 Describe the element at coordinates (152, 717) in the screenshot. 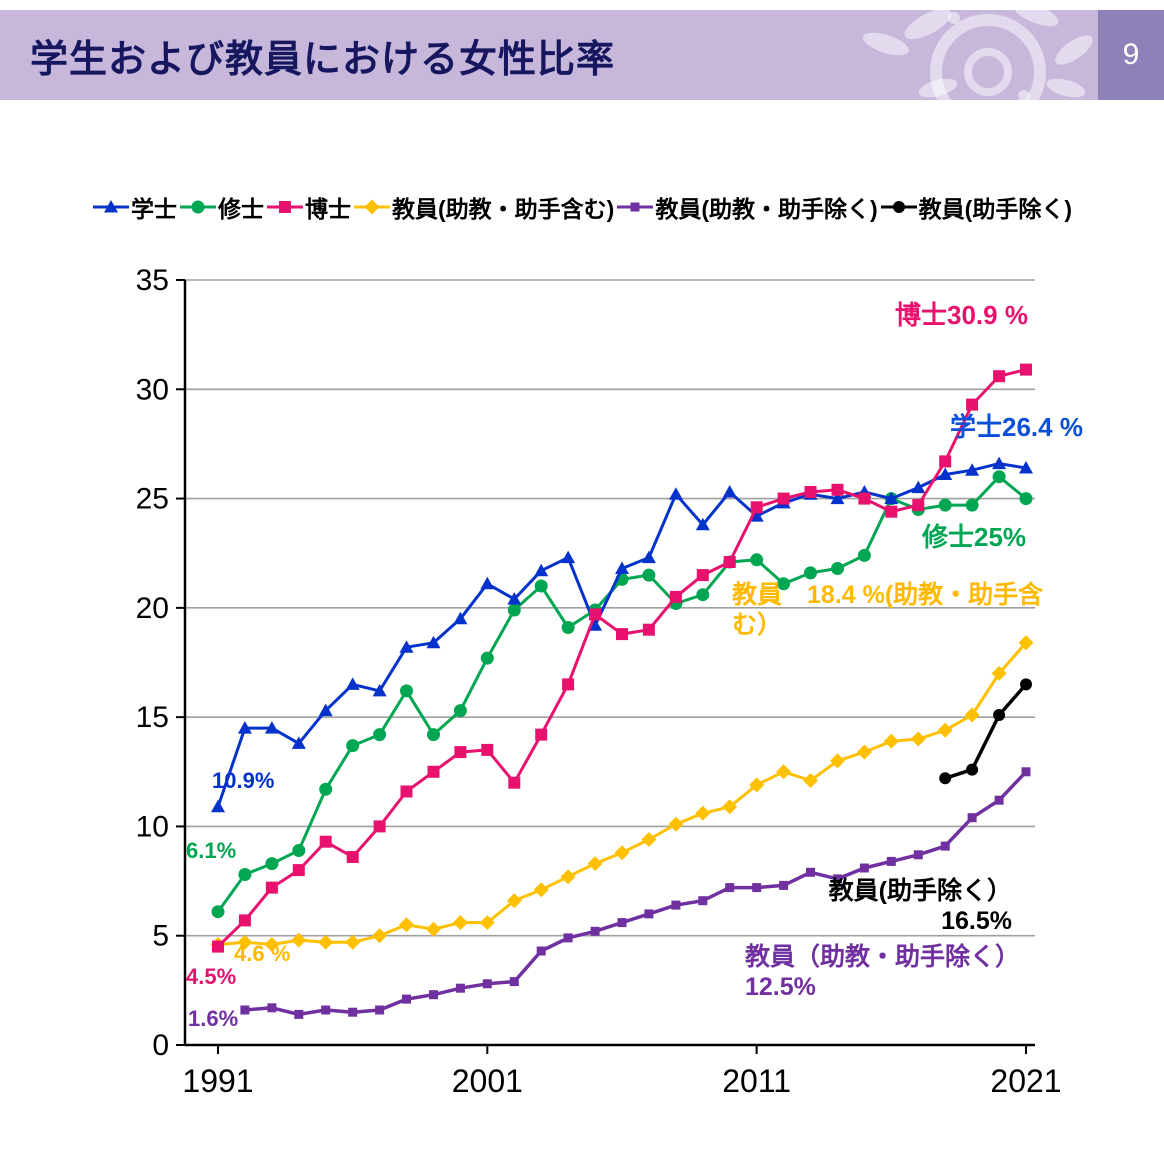

I see `svg-text: 15` at that location.